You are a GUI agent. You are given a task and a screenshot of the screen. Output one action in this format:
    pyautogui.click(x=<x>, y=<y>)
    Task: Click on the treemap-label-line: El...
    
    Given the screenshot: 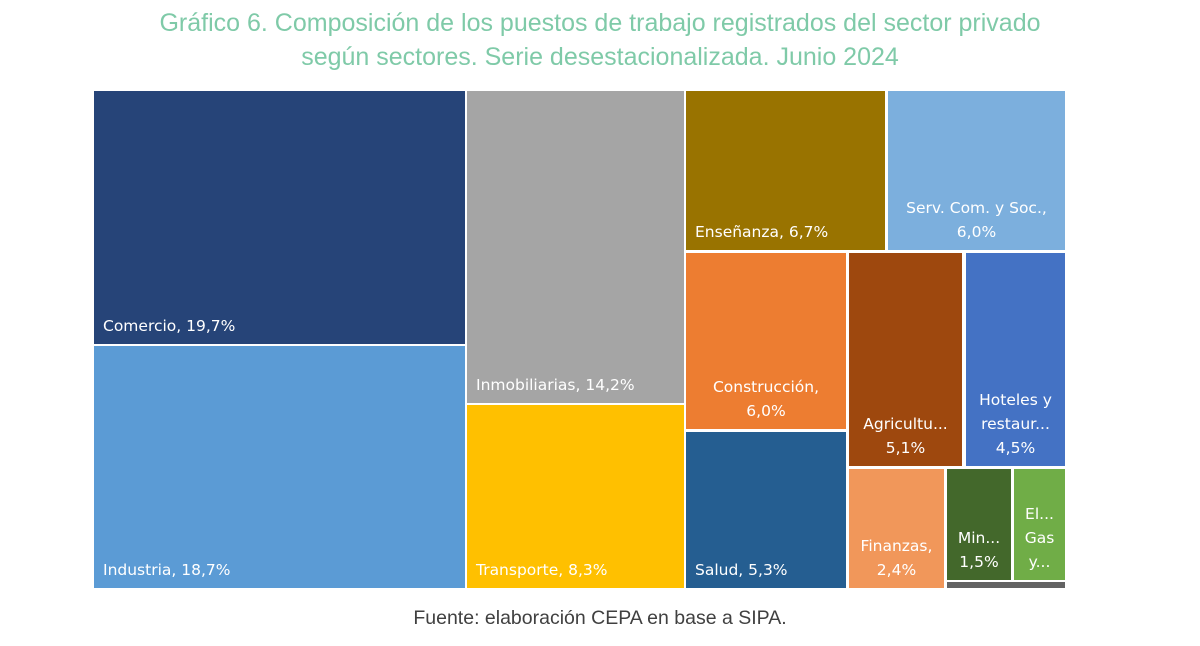 What is the action you would take?
    pyautogui.click(x=1039, y=514)
    